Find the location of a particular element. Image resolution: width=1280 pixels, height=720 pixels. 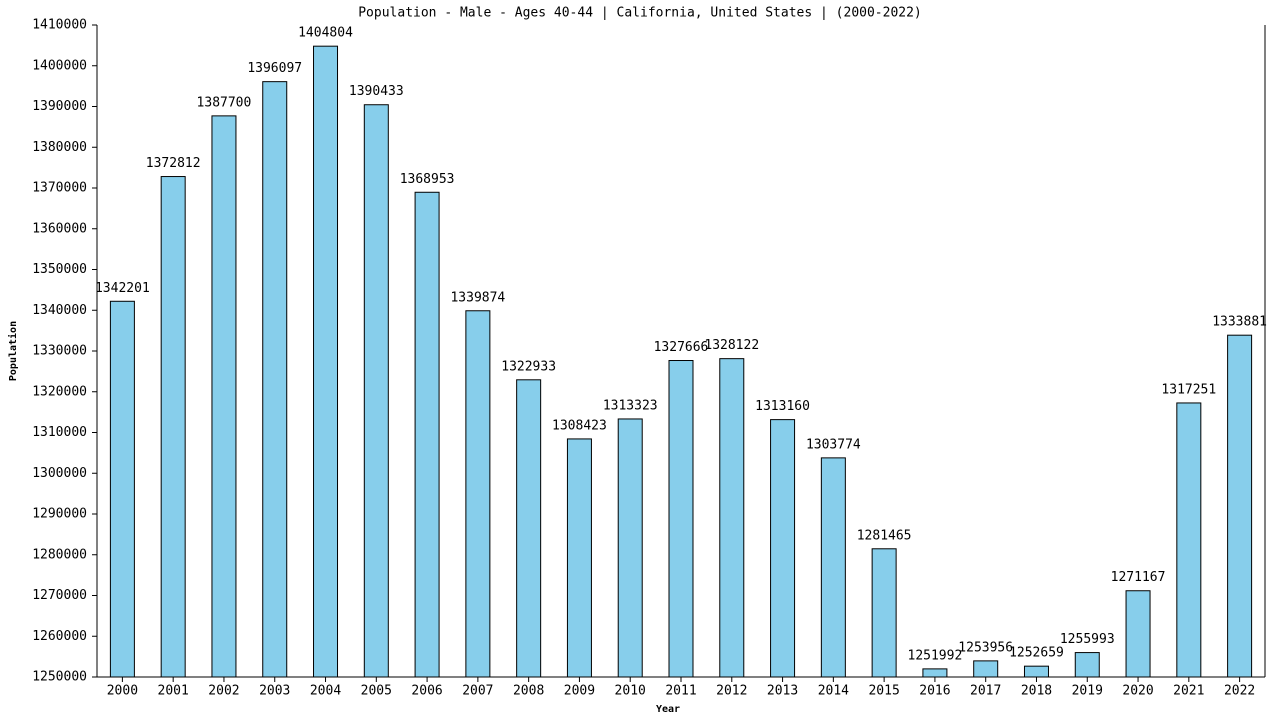

value-label: 1328122 is located at coordinates (731, 345).